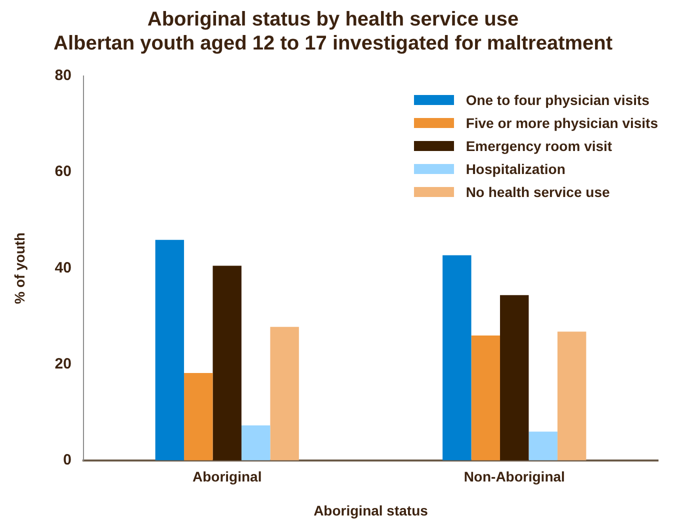  Describe the element at coordinates (558, 100) in the screenshot. I see `legend-label: One to four physician visits` at that location.